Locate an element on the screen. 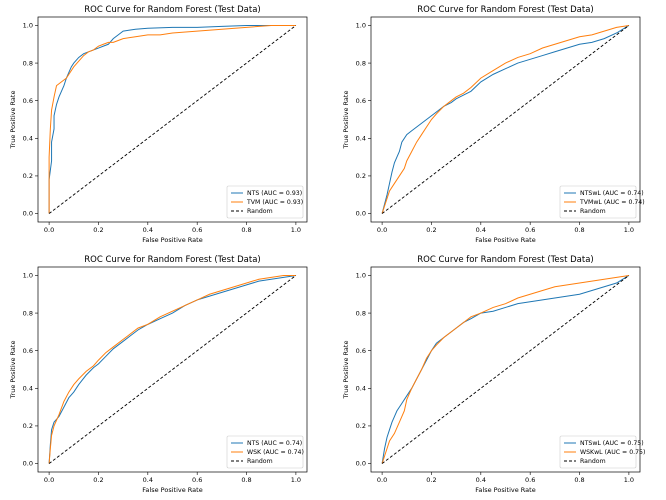 This screenshot has width=666, height=500. legend-label: NTS (AUC = 0.74) is located at coordinates (274, 443).